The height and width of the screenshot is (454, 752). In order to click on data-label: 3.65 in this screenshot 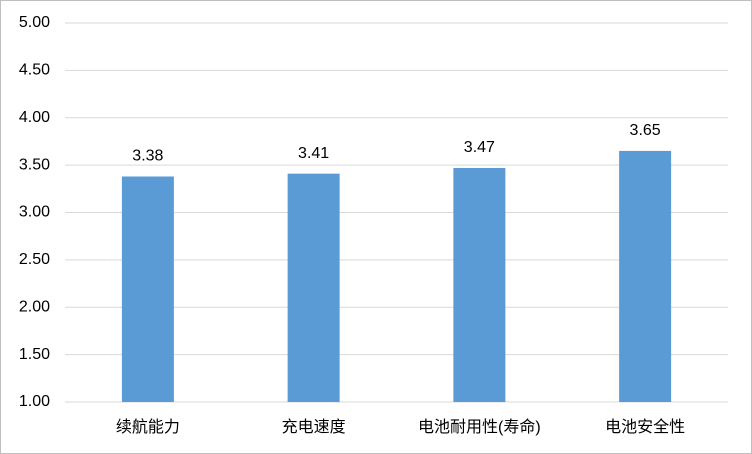, I will do `click(645, 130)`.